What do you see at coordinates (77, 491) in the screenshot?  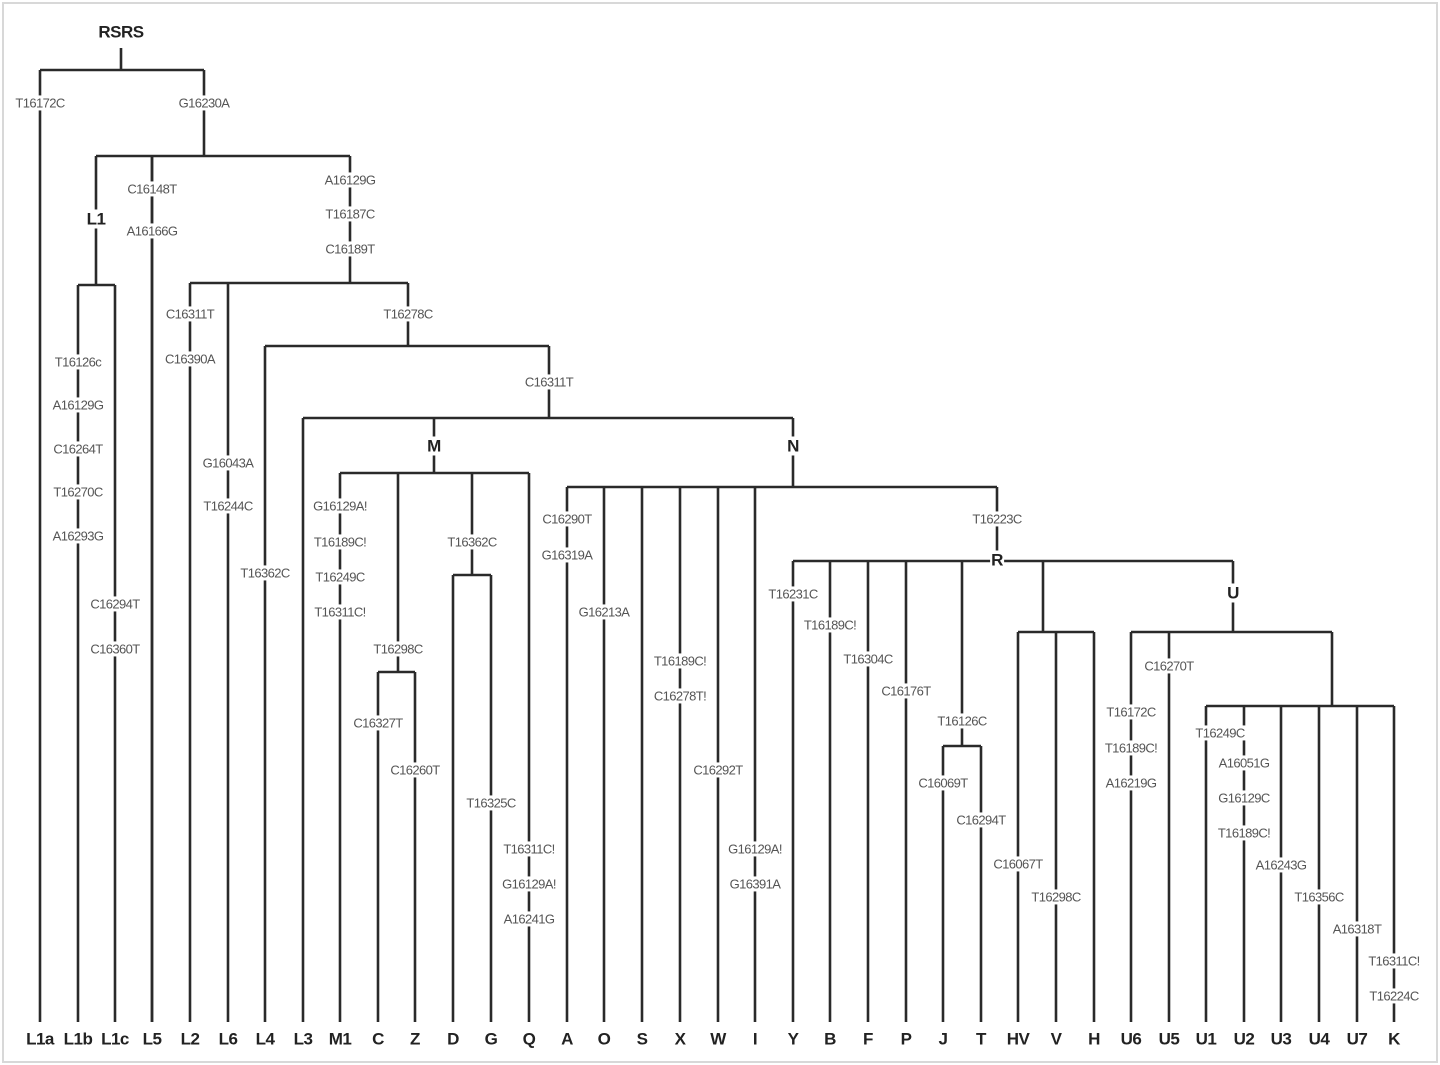 I see `mutation-label: T16270C` at bounding box center [77, 491].